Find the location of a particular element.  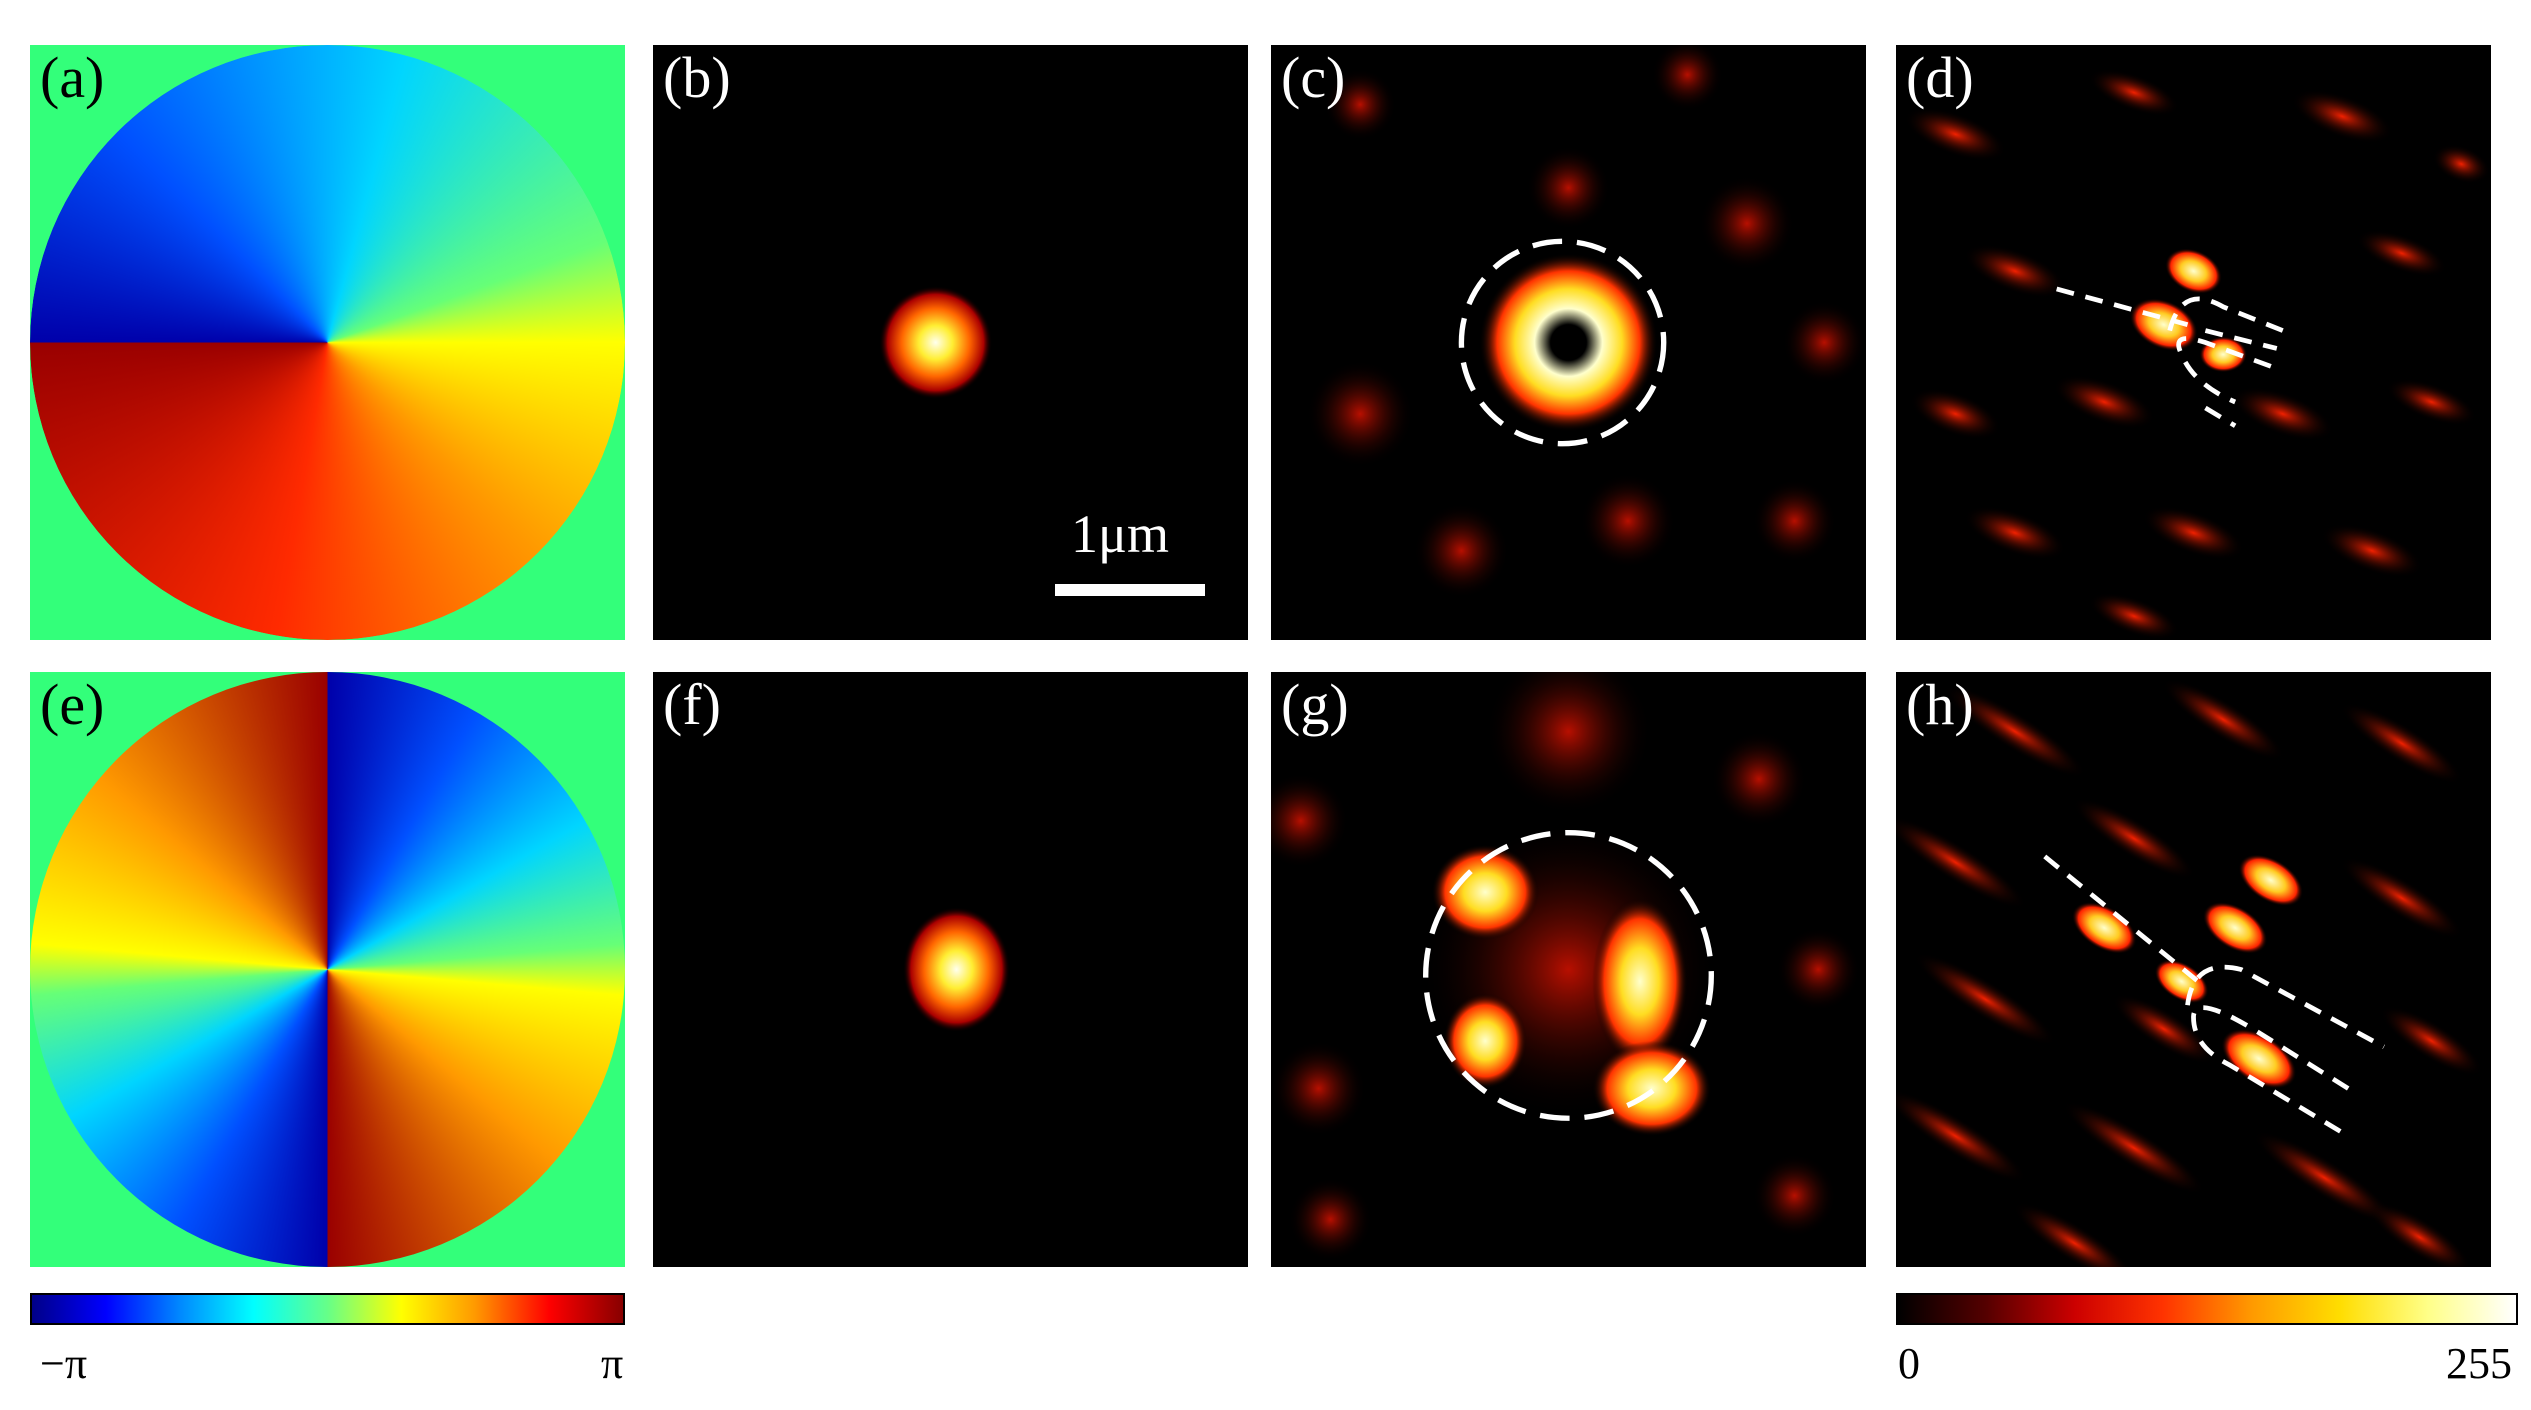

panel-label-d: (d) is located at coordinates (1940, 77).